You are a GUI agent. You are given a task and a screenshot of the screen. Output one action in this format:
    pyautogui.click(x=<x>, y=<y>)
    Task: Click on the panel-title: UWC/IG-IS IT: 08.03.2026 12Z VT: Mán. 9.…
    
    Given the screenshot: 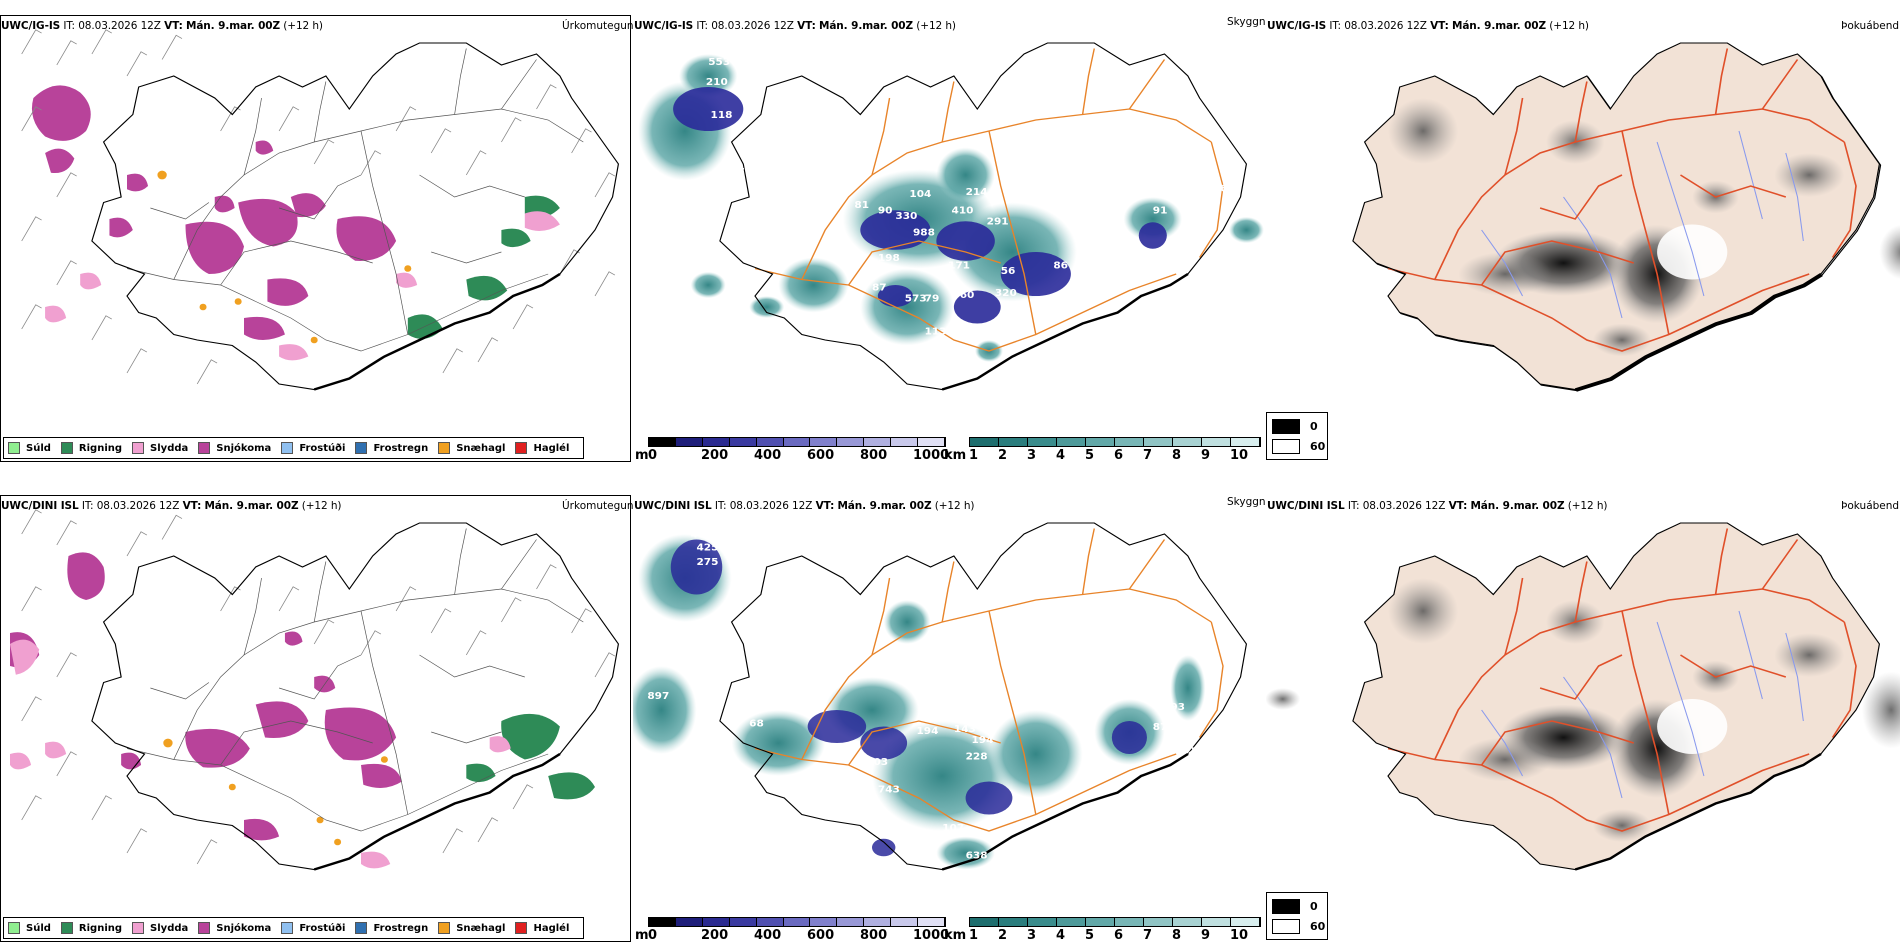 What is the action you would take?
    pyautogui.click(x=162, y=26)
    